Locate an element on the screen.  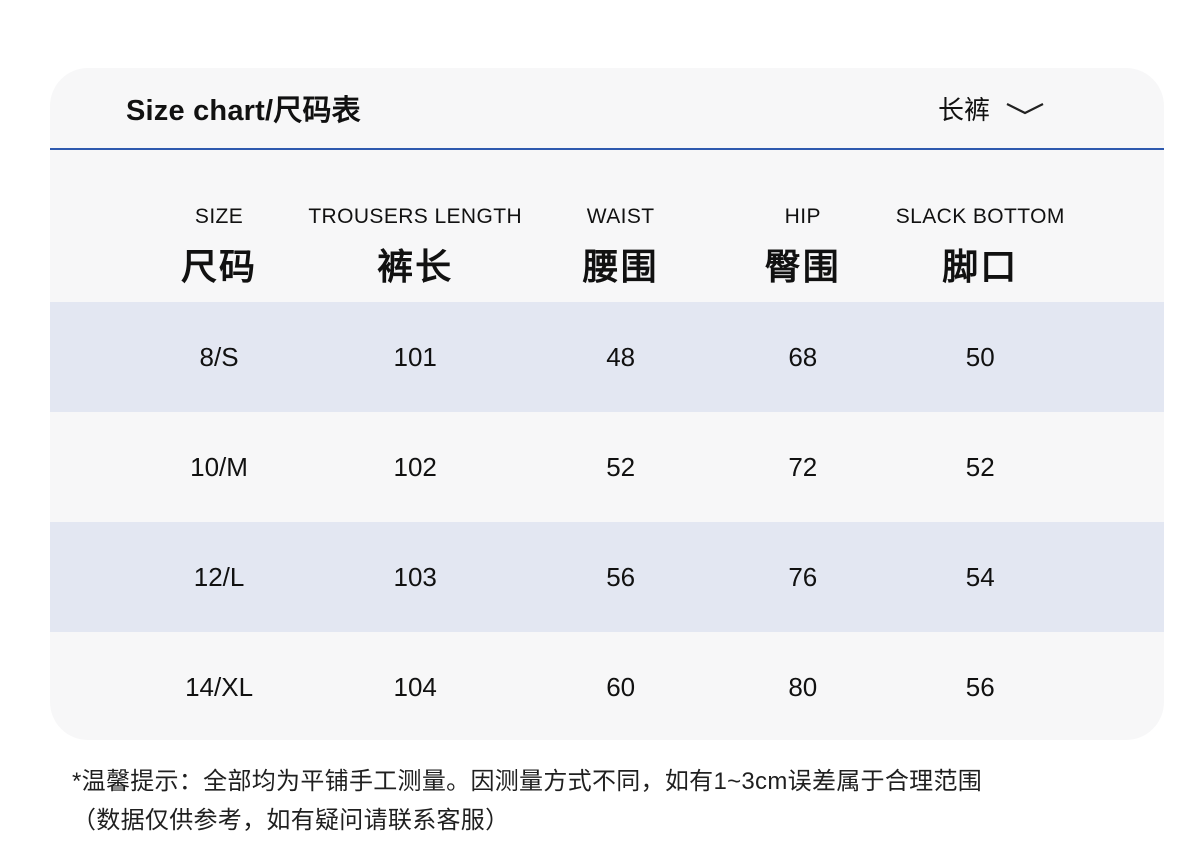
table-row: 8/S 101 48 68 50 is located at coordinates (607, 357).